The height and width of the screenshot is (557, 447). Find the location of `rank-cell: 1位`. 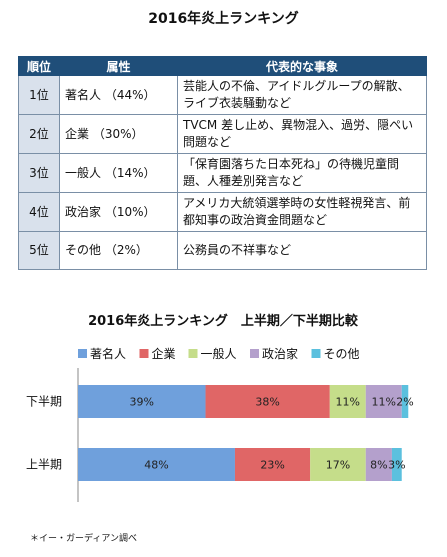

rank-cell: 1位 is located at coordinates (39, 95).